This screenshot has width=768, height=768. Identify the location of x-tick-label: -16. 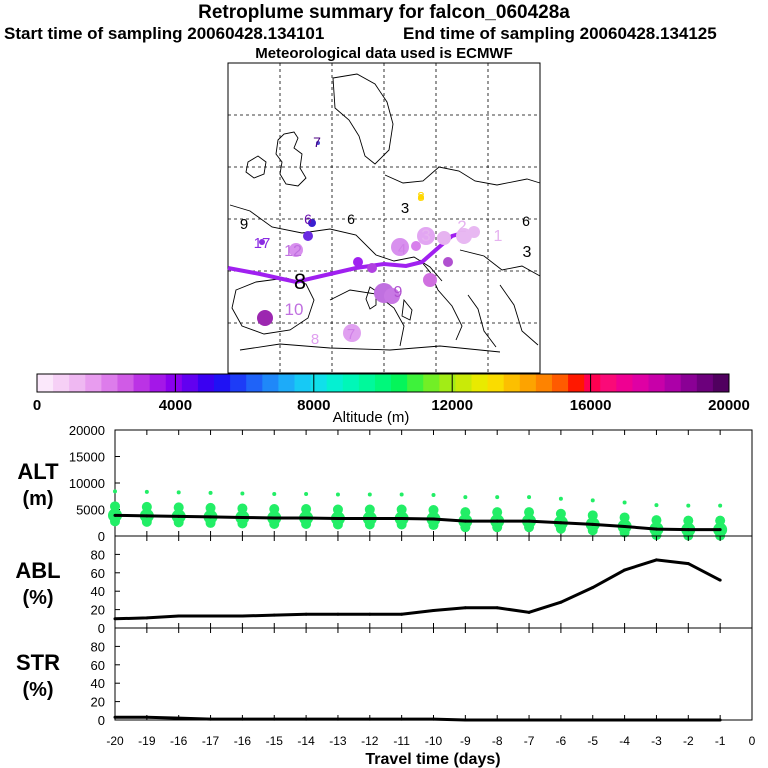
(179, 741).